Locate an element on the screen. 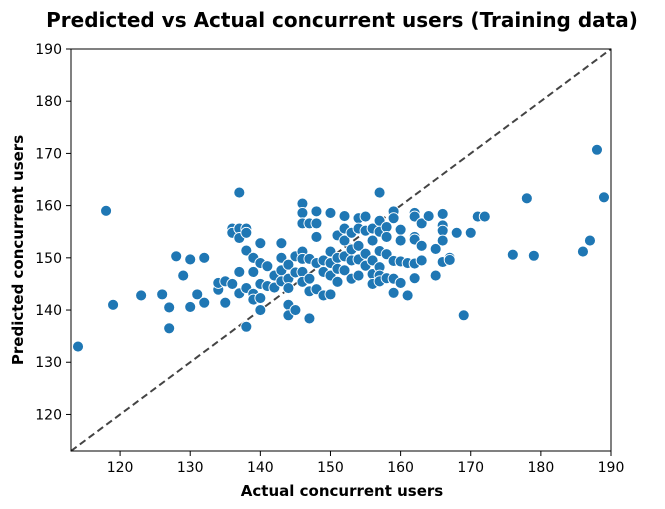 The image size is (665, 509). y-tick-label: 140 is located at coordinates (48, 311).